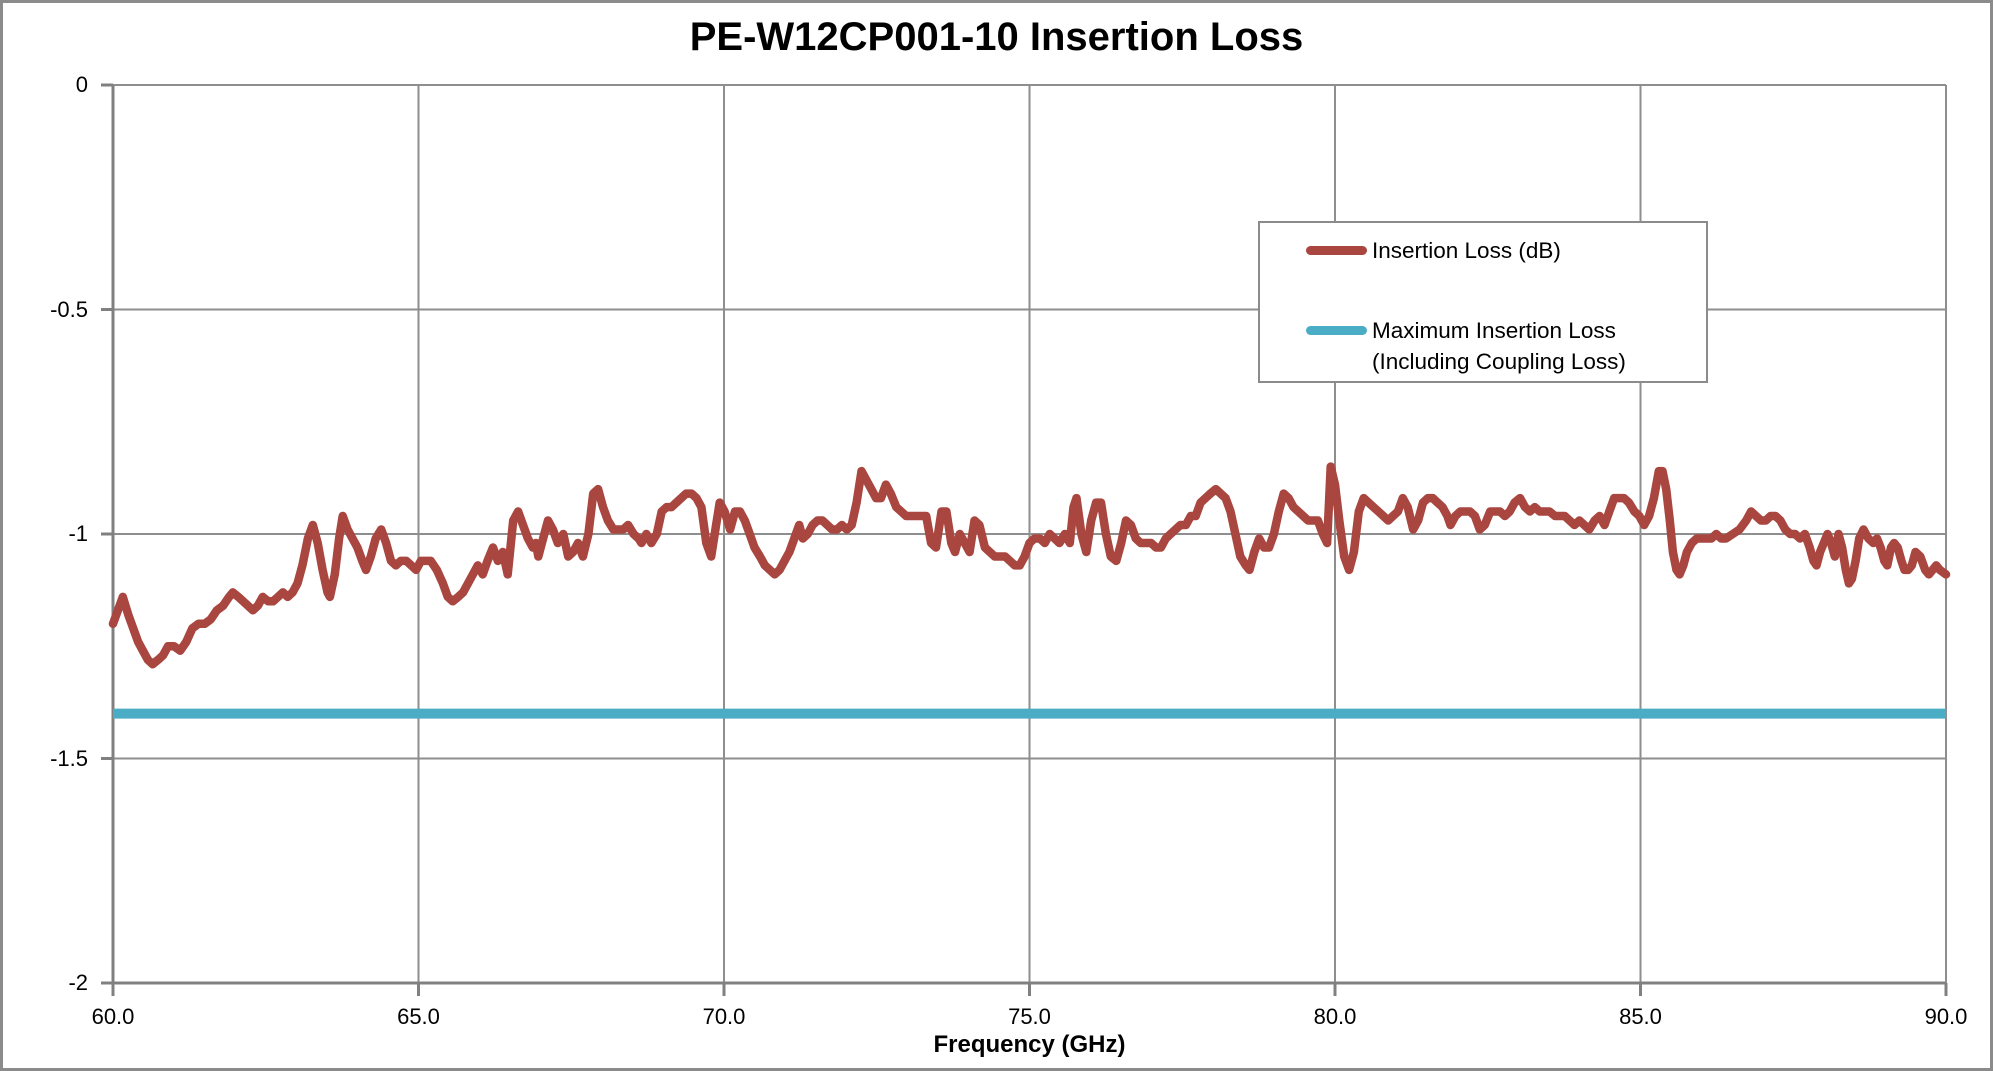  What do you see at coordinates (1029, 1016) in the screenshot?
I see `x-tick-label: 75.0` at bounding box center [1029, 1016].